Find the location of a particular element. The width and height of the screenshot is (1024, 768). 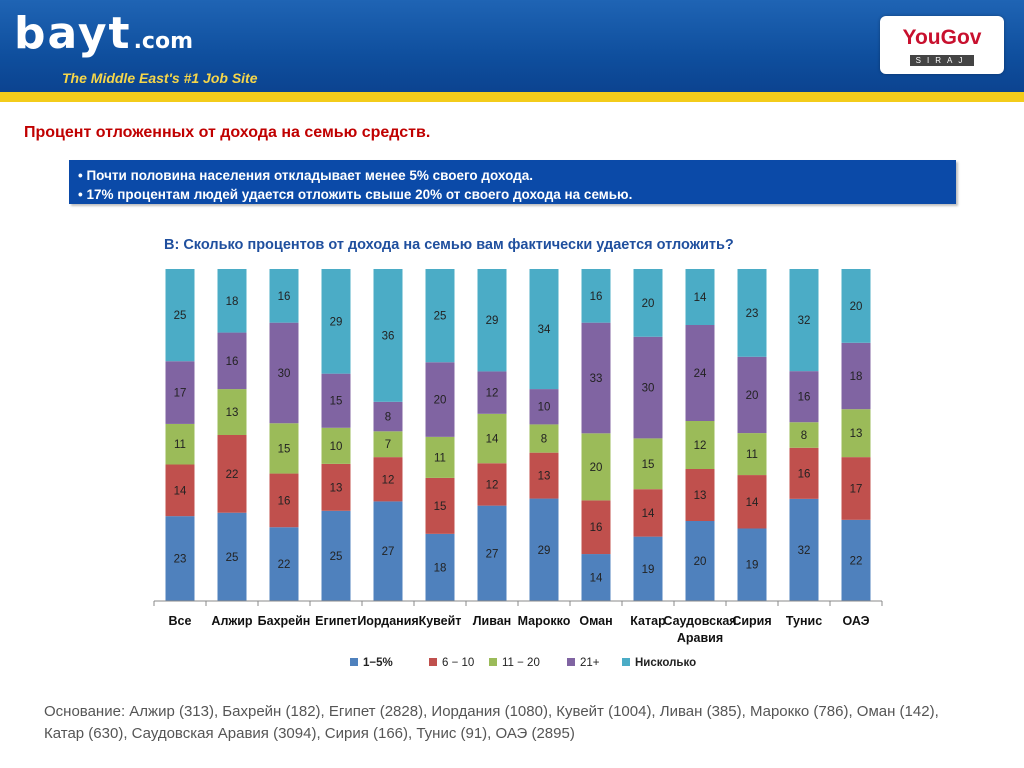

header-stripe is located at coordinates (512, 97).